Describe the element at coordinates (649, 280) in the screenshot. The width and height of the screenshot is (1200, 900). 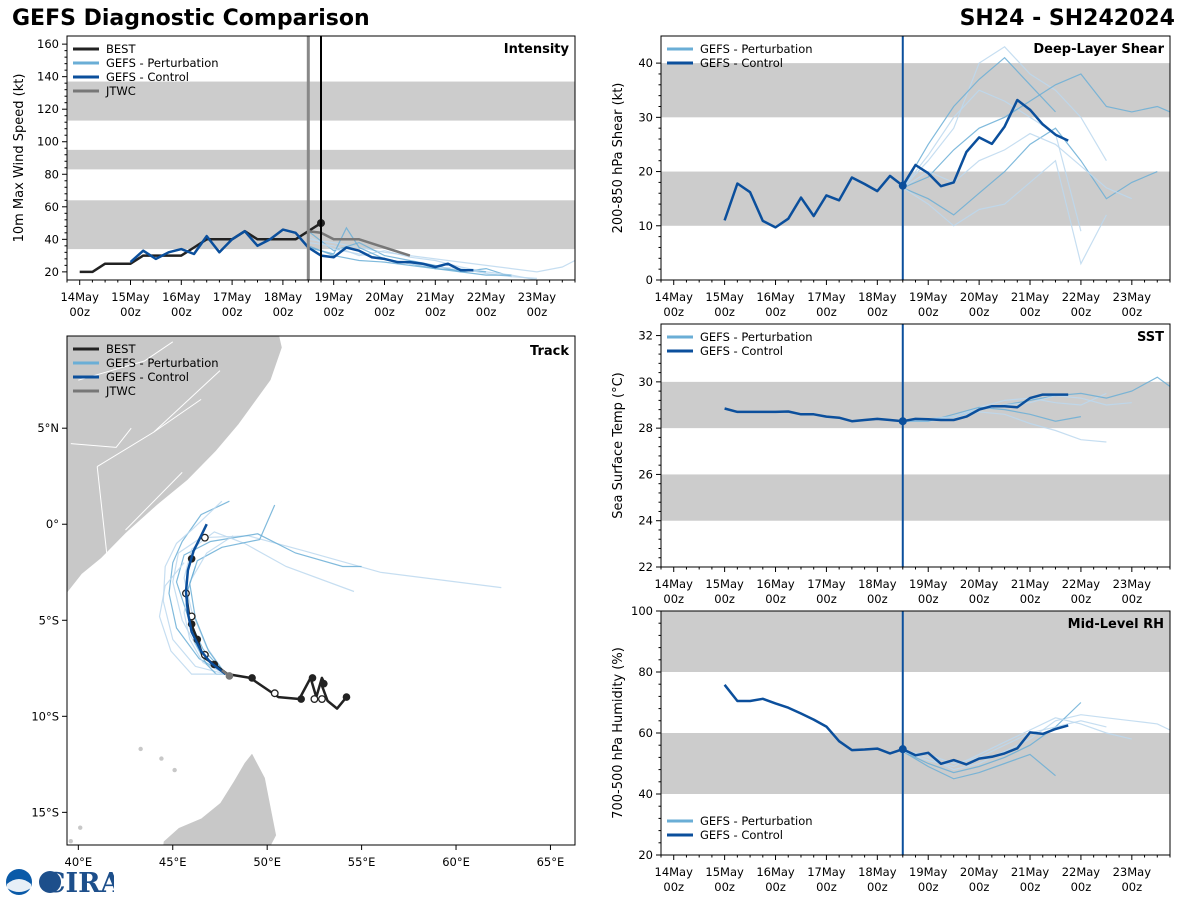
I see `shear-ytick-label: 0` at that location.